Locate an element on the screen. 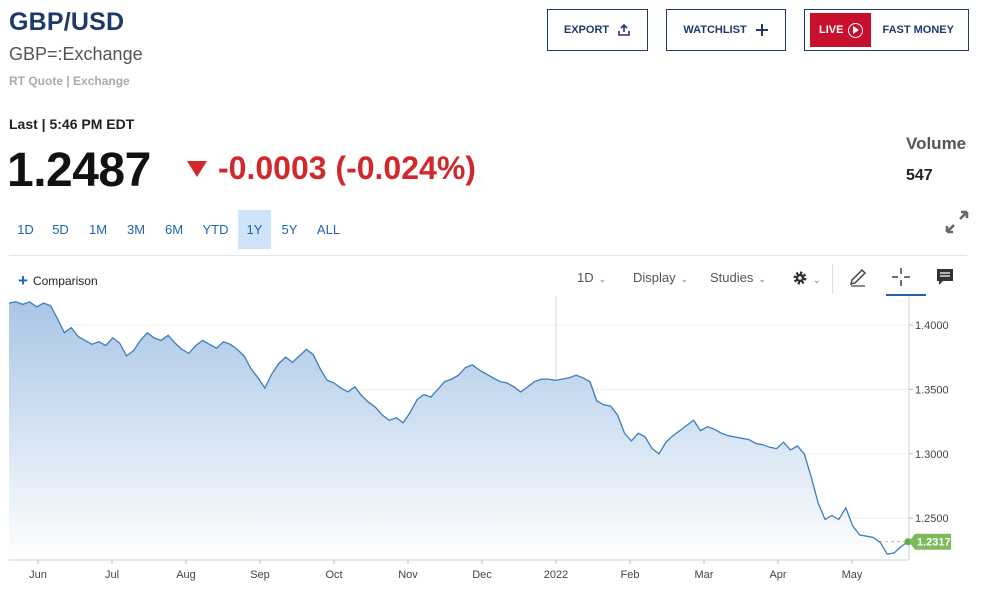  live-label: LIVE is located at coordinates (831, 30).